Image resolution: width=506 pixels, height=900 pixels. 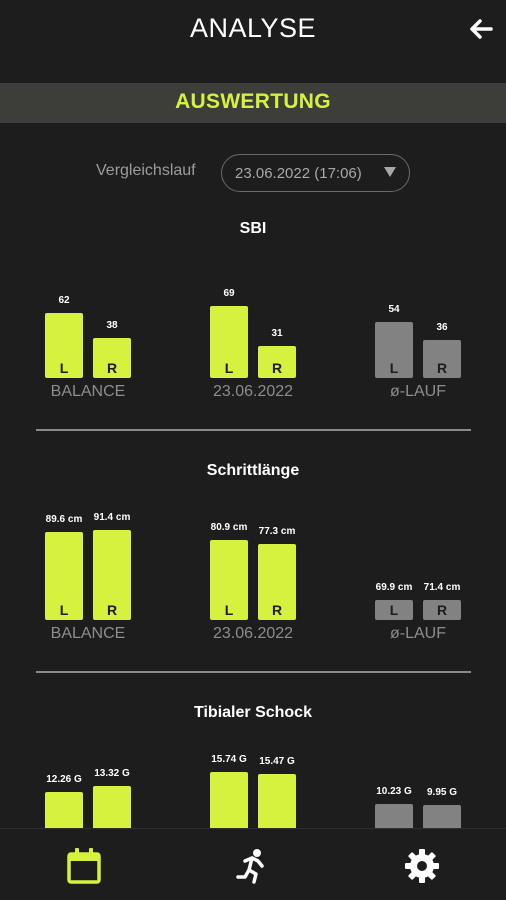 What do you see at coordinates (64, 519) in the screenshot?
I see `bar-value-label: 89.6 cm` at bounding box center [64, 519].